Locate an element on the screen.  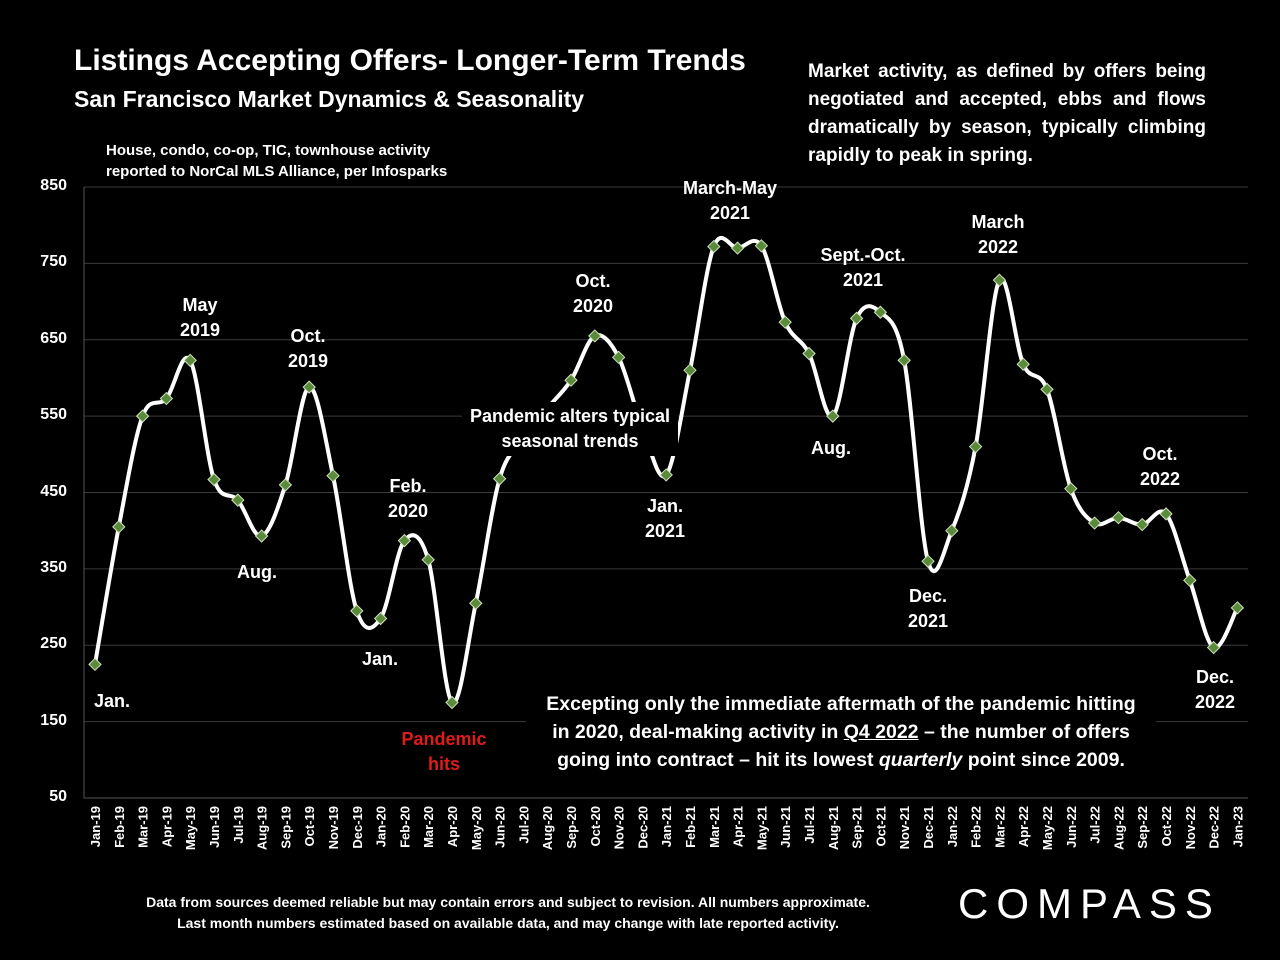
x-tick-label: Oct-19 is located at coordinates (309, 826).